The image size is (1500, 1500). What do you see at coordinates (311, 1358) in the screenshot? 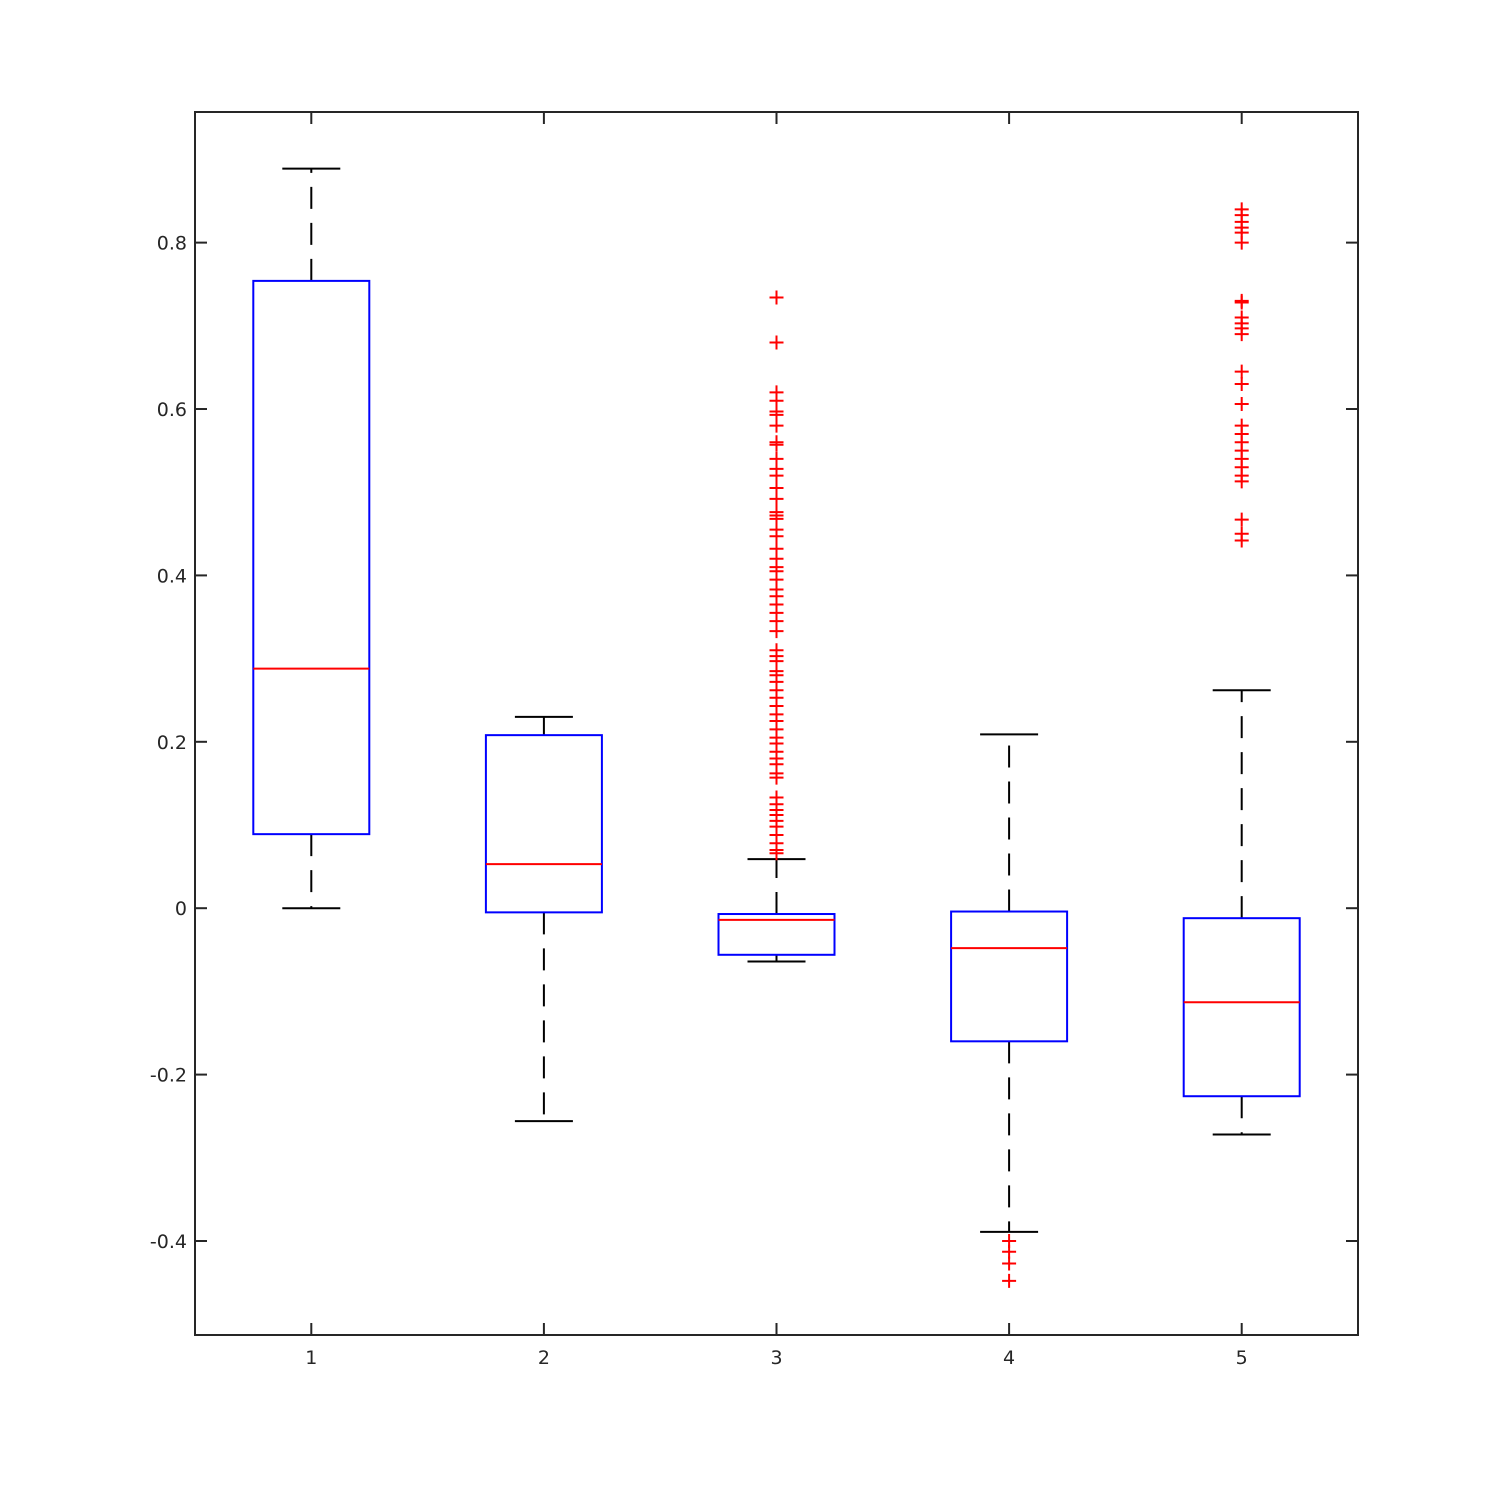
I see `x-tick-label: 1` at bounding box center [311, 1358].